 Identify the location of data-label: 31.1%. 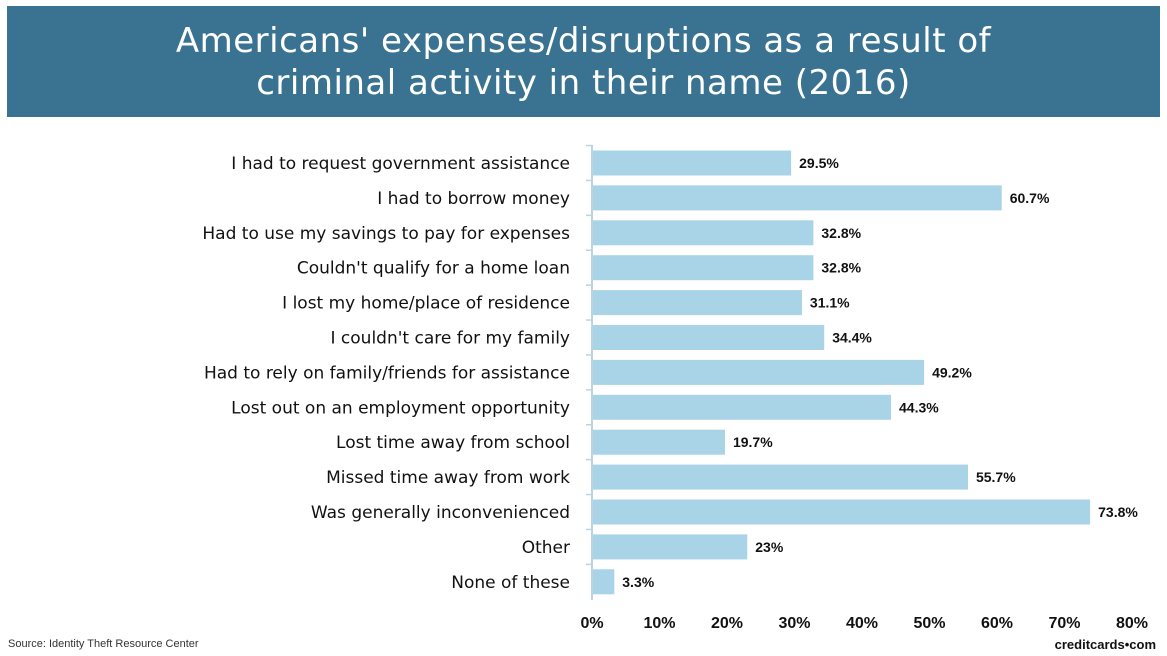
(830, 303).